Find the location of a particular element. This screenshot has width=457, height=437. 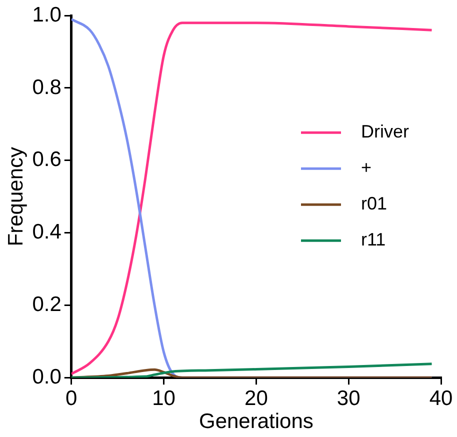

y-tick-label: 0.8 is located at coordinates (47, 87).